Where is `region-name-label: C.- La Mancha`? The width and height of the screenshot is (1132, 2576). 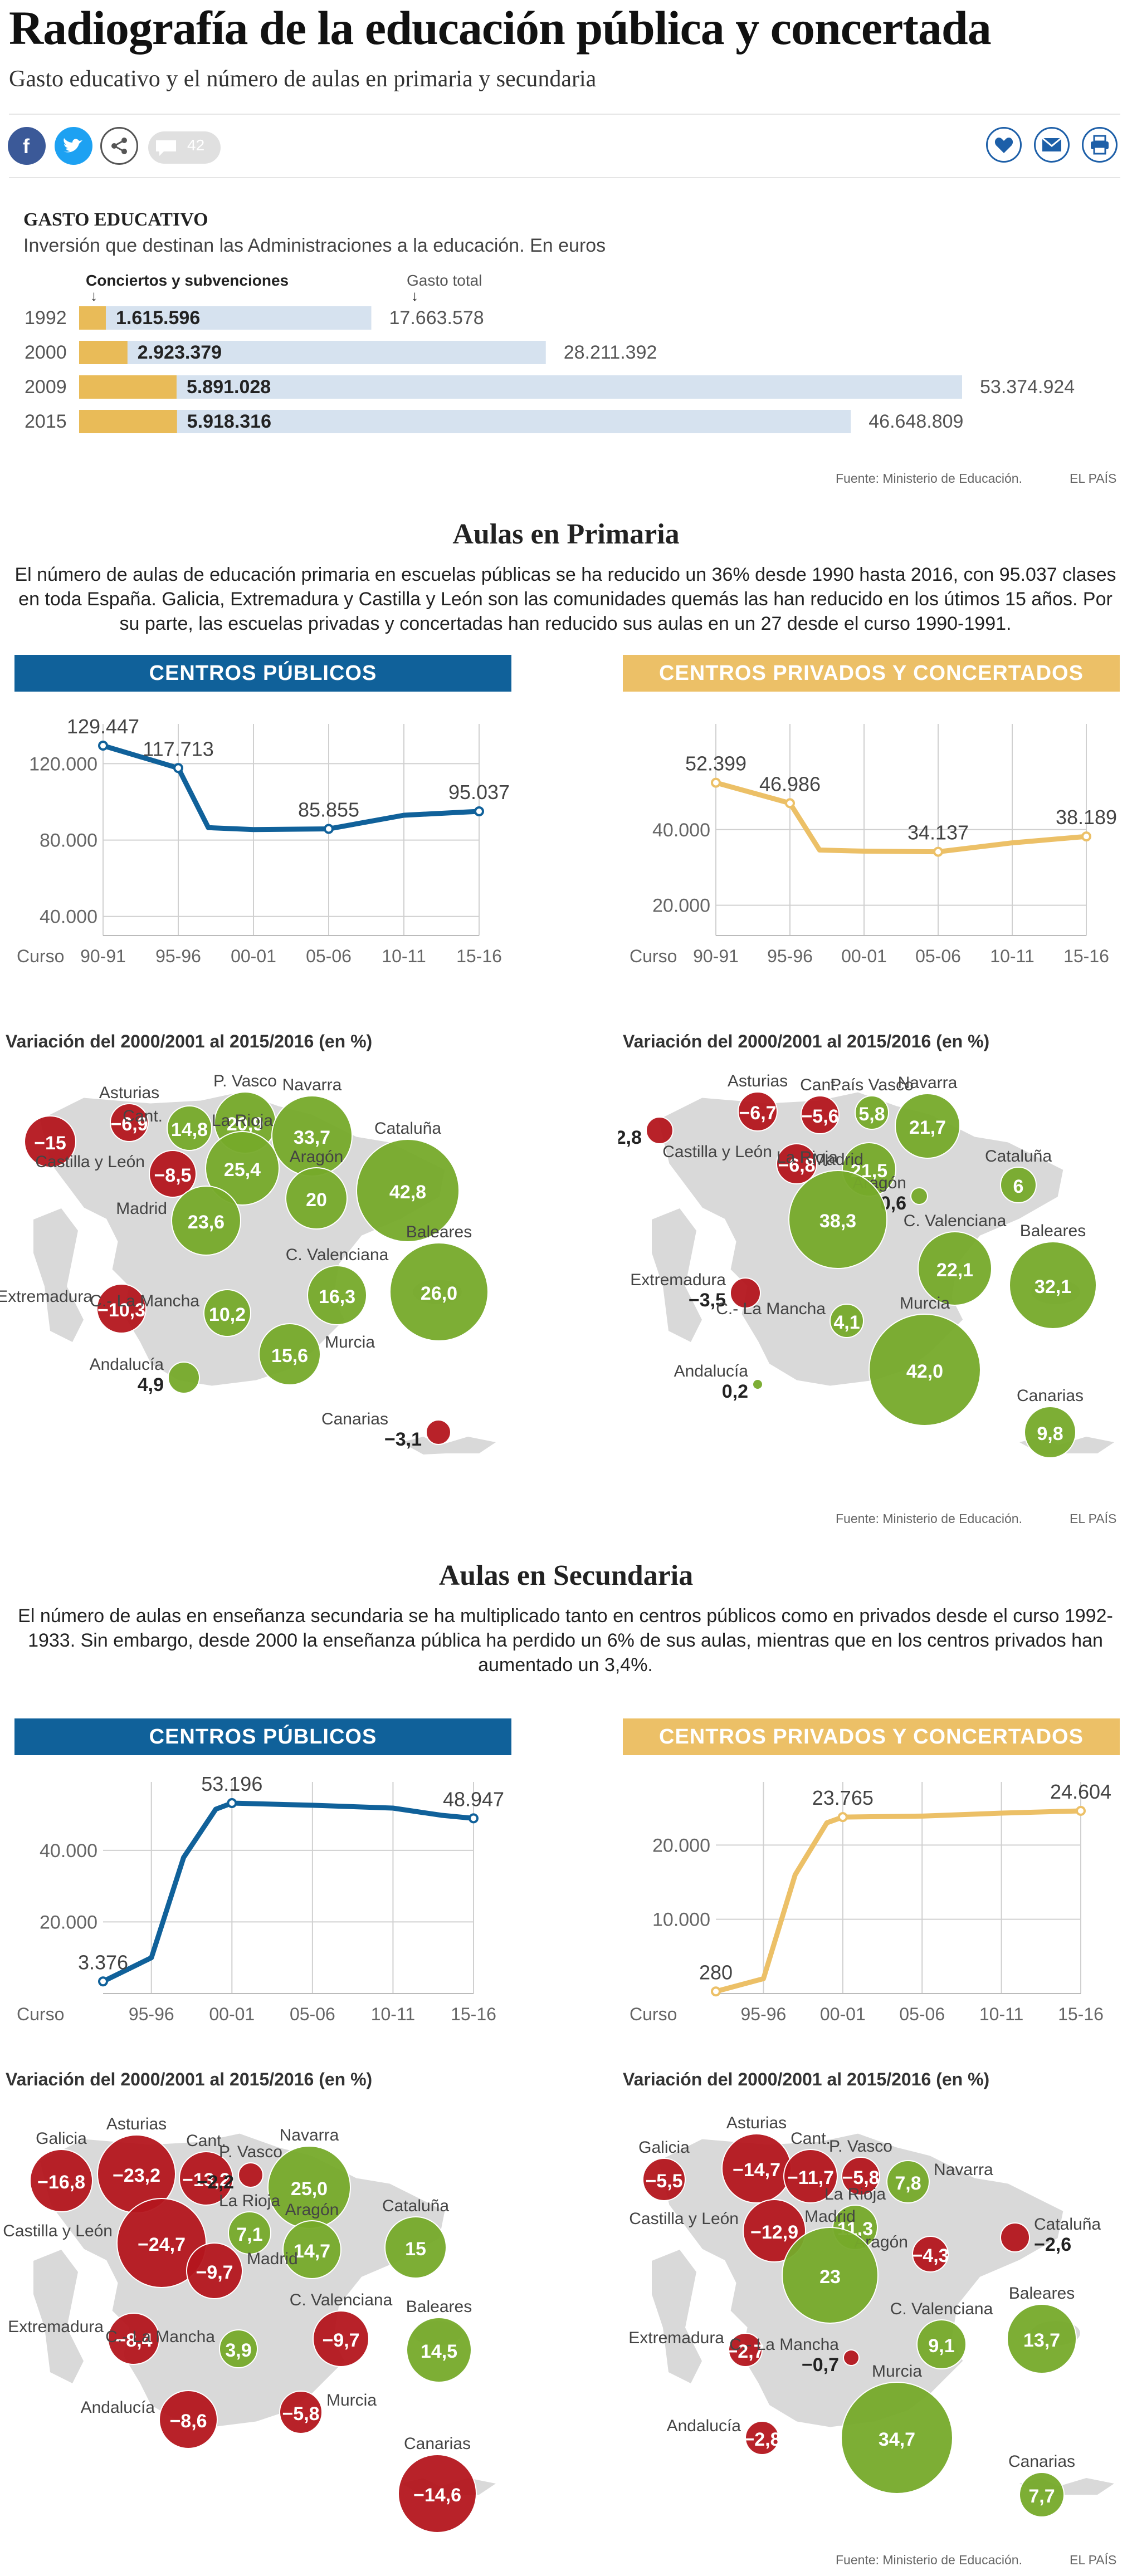
region-name-label: C.- La Mancha is located at coordinates (144, 1301).